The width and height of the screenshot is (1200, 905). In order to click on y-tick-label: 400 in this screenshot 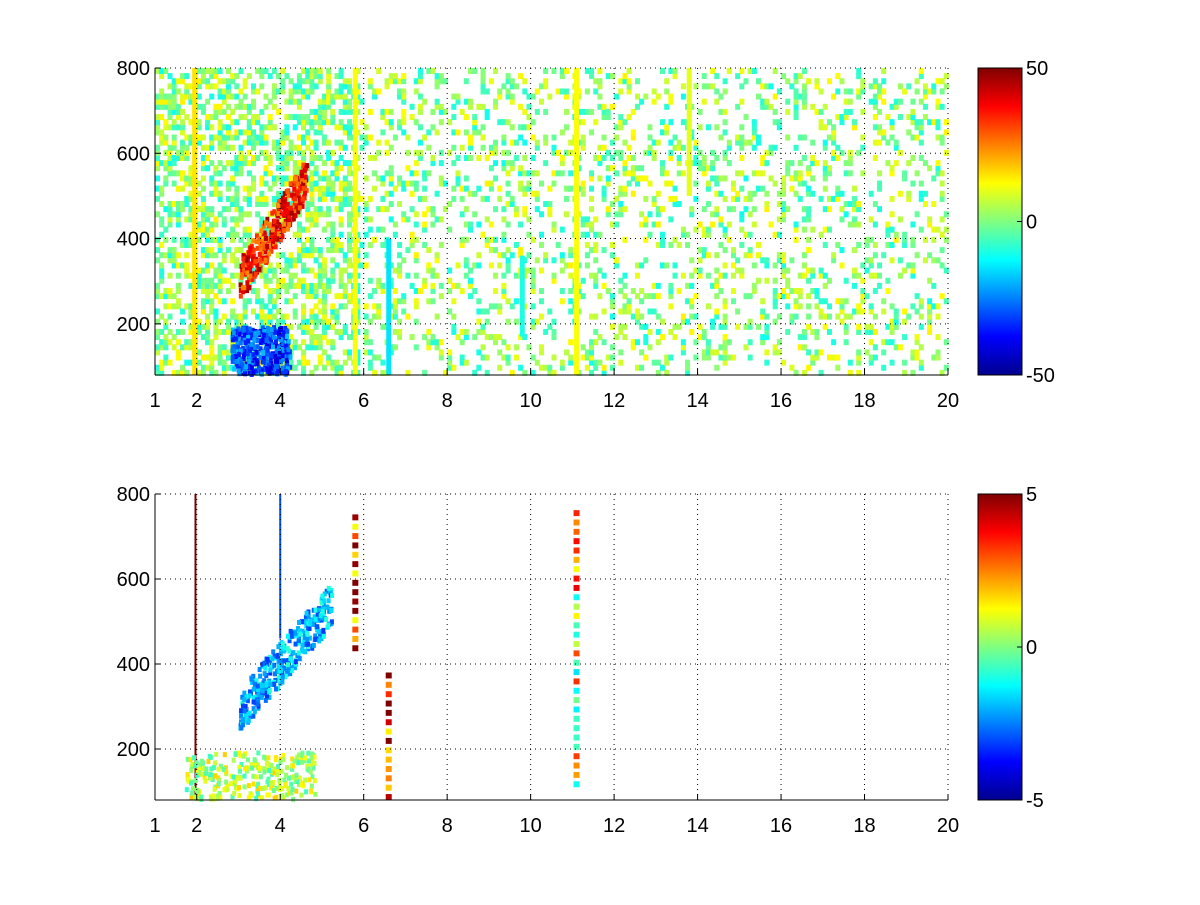, I will do `click(133, 665)`.